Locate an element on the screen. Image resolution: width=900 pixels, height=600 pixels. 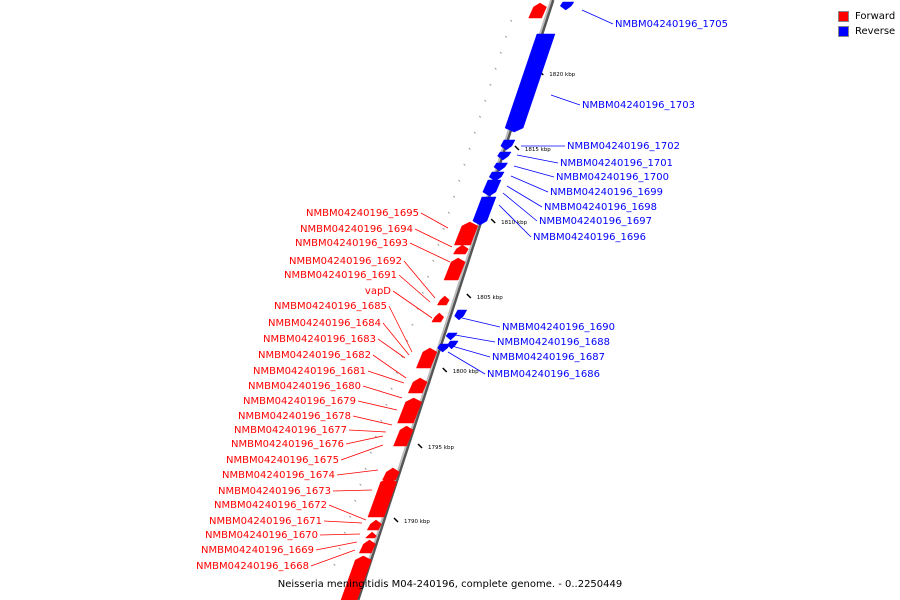
forward-gene-label: NMBM04240196_1668 is located at coordinates (252, 566).